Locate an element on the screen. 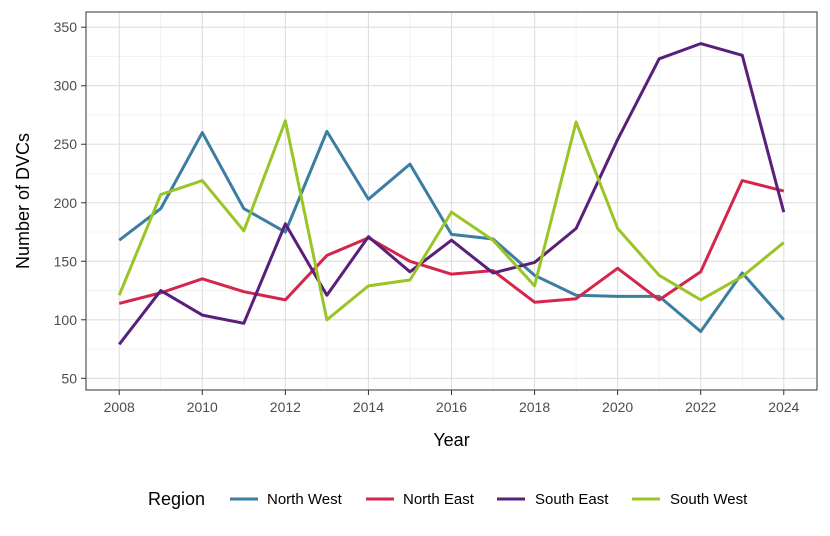  y-tick-label: 350 is located at coordinates (66, 27).